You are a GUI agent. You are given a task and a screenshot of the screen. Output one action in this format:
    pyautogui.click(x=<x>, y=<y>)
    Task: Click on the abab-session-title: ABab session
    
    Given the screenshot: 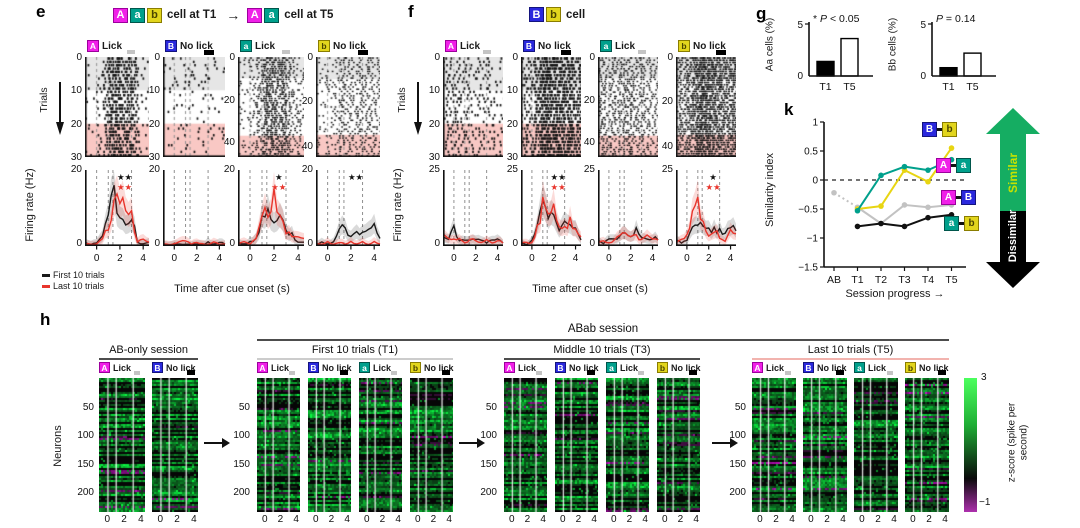 What is the action you would take?
    pyautogui.click(x=603, y=329)
    